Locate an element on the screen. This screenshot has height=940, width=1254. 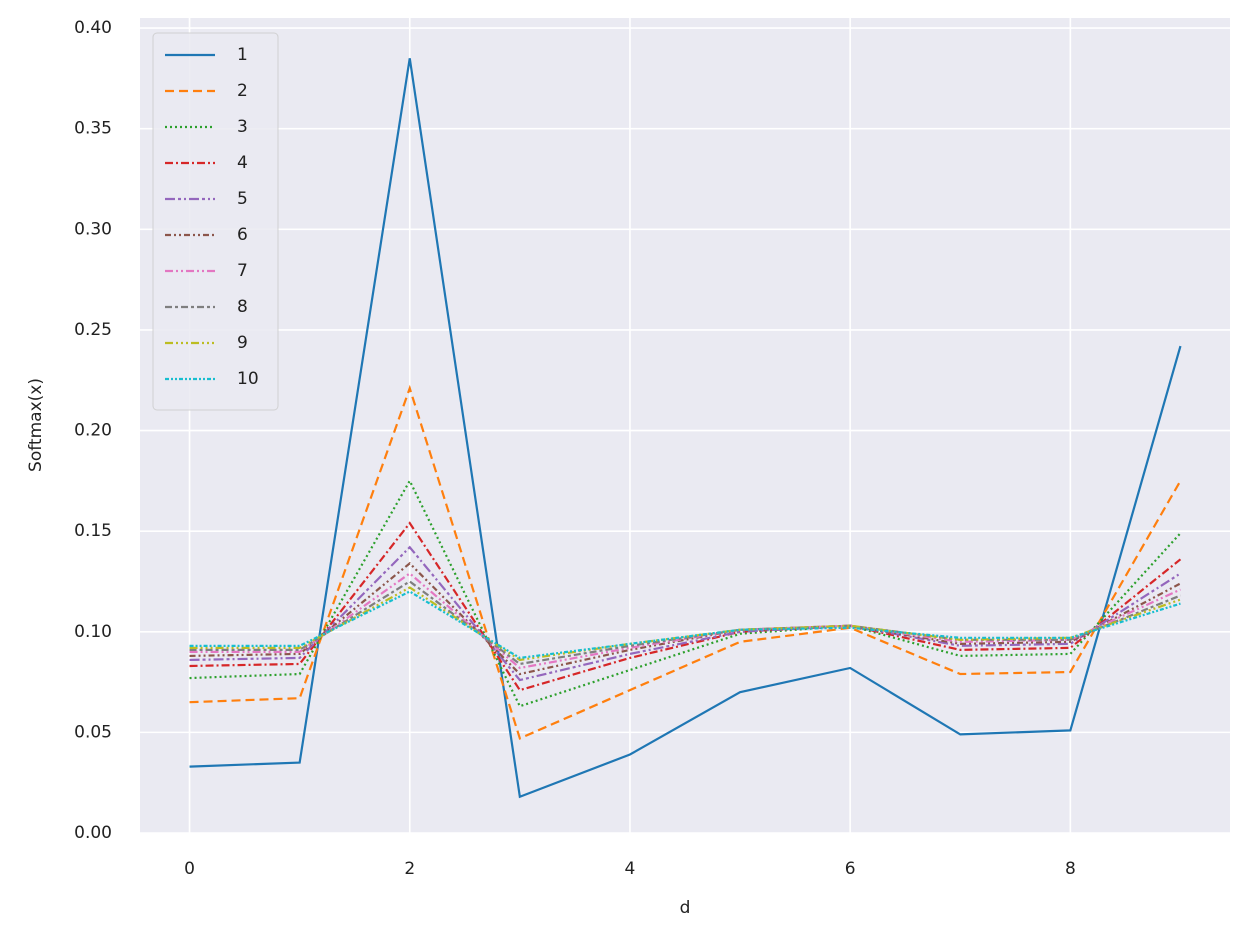
y-tick-label: 0.35 is located at coordinates (93, 129).